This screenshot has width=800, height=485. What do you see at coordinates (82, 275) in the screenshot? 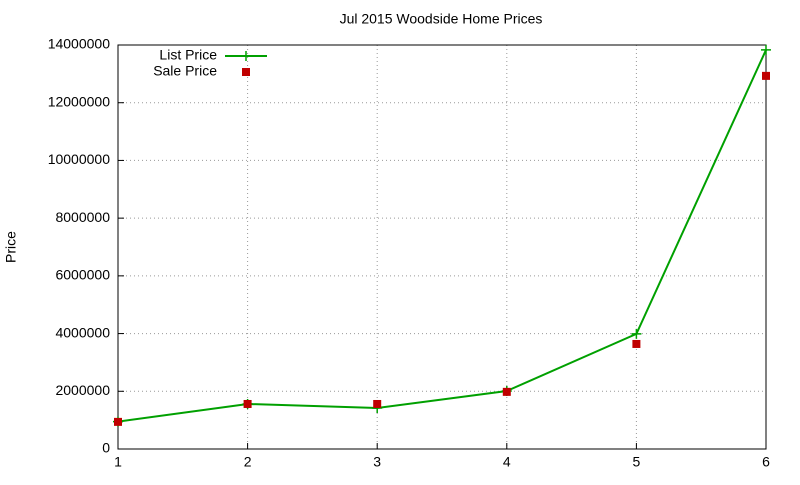
I see `y-tick-label: 6000000` at bounding box center [82, 275].